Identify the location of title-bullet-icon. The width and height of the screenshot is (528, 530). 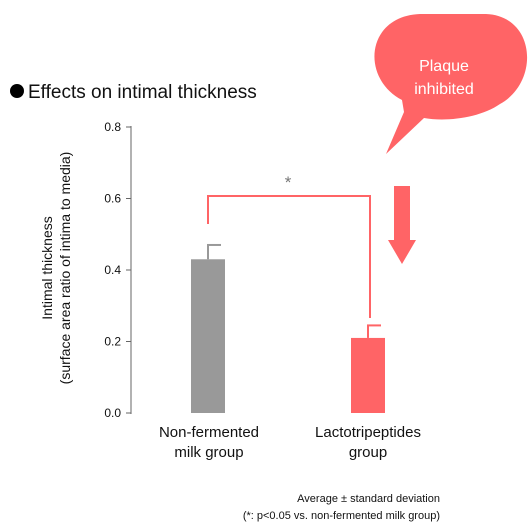
(17, 91).